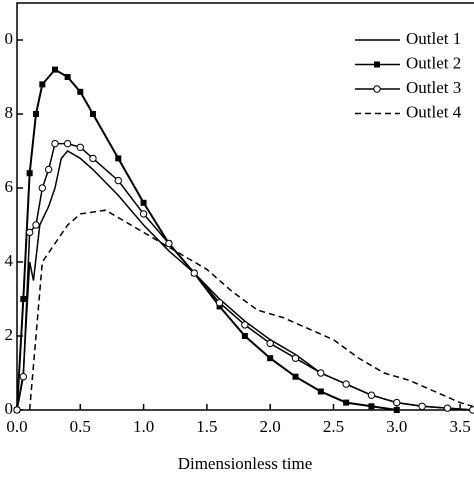 This screenshot has width=474, height=479. Describe the element at coordinates (206, 426) in the screenshot. I see `x-tick-label: 1.5` at that location.